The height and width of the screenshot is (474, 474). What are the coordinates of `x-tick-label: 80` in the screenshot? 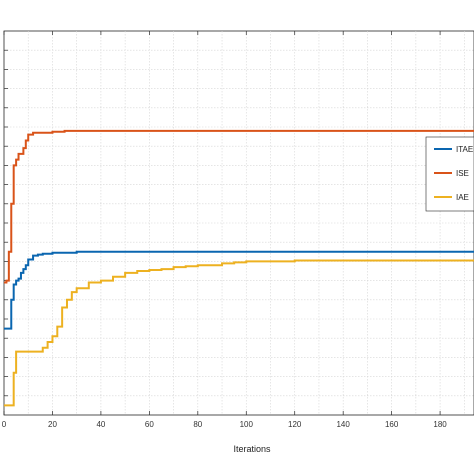 It's located at (197, 424).